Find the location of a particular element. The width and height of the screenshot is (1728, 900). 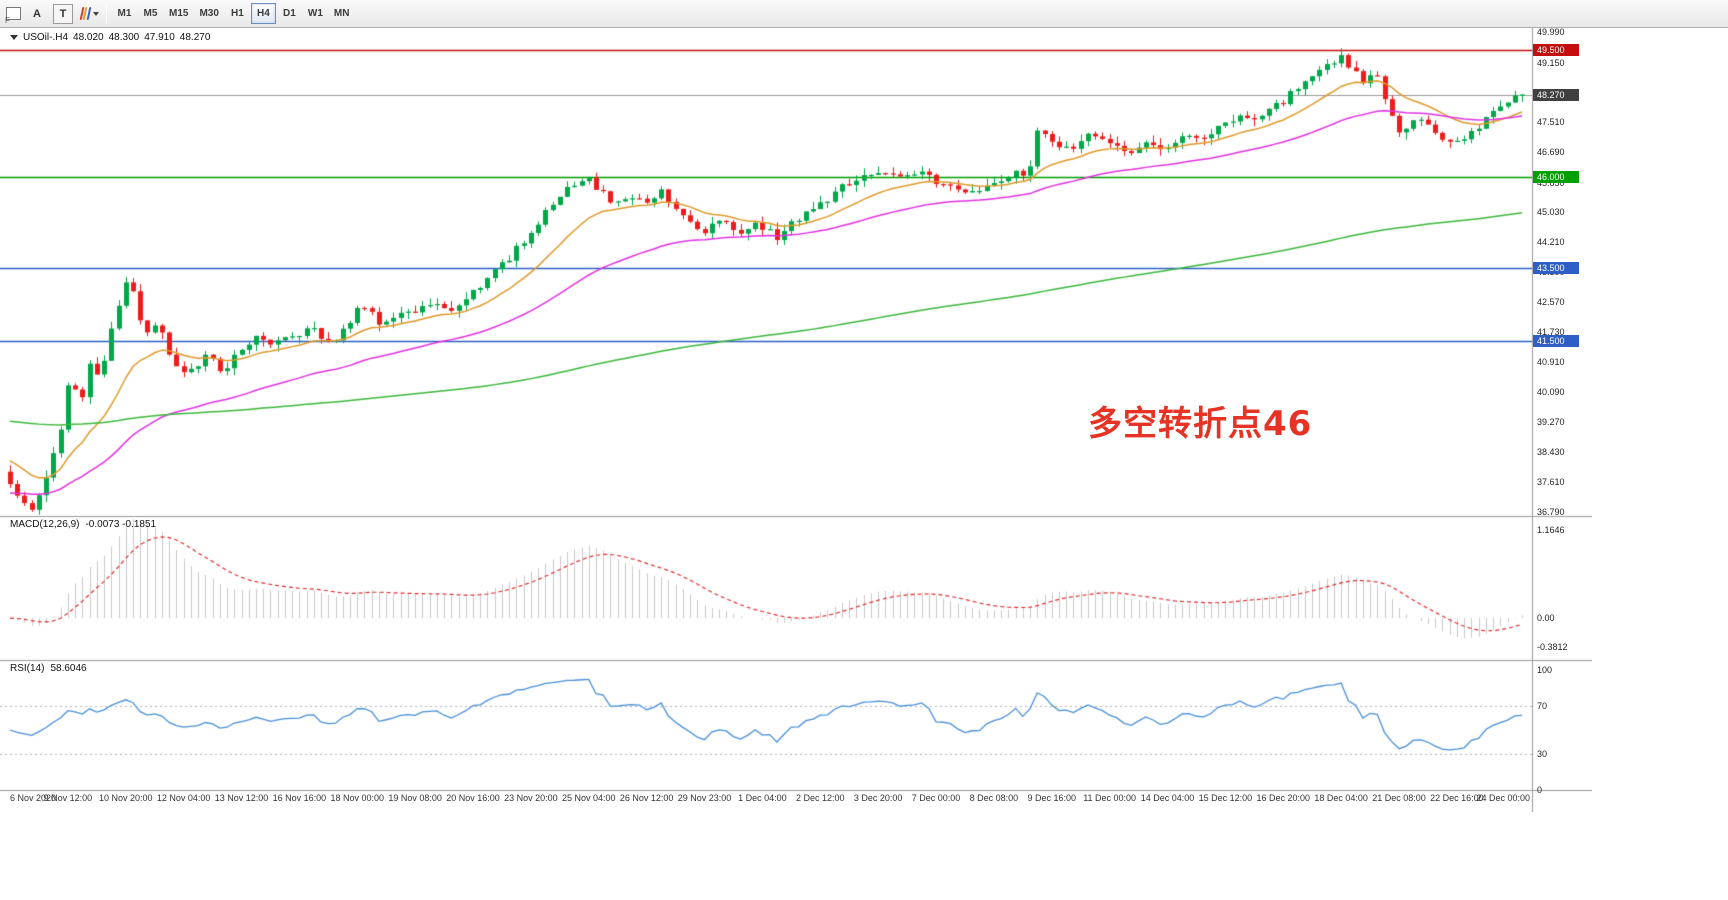

rsi-axis-label: 100 is located at coordinates (1545, 670).